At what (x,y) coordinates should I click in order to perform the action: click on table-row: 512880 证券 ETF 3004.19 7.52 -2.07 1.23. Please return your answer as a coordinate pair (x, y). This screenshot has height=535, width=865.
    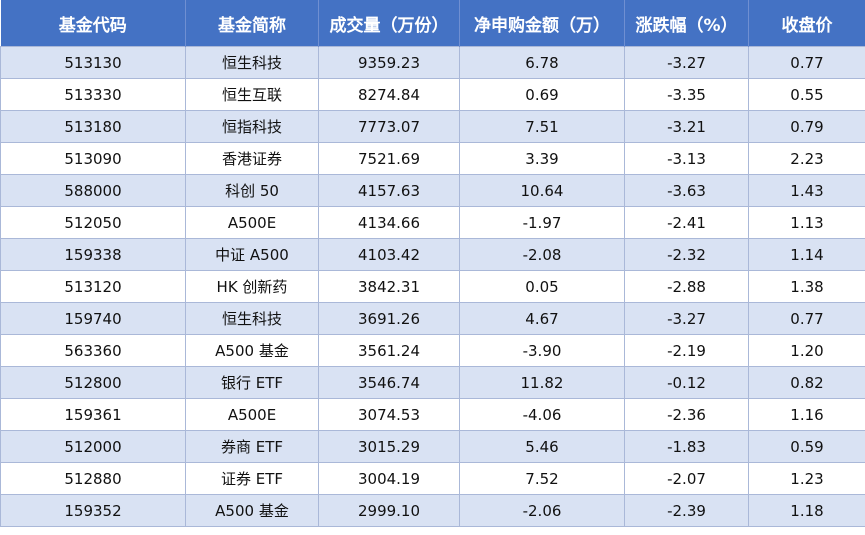
    Looking at the image, I should click on (432, 478).